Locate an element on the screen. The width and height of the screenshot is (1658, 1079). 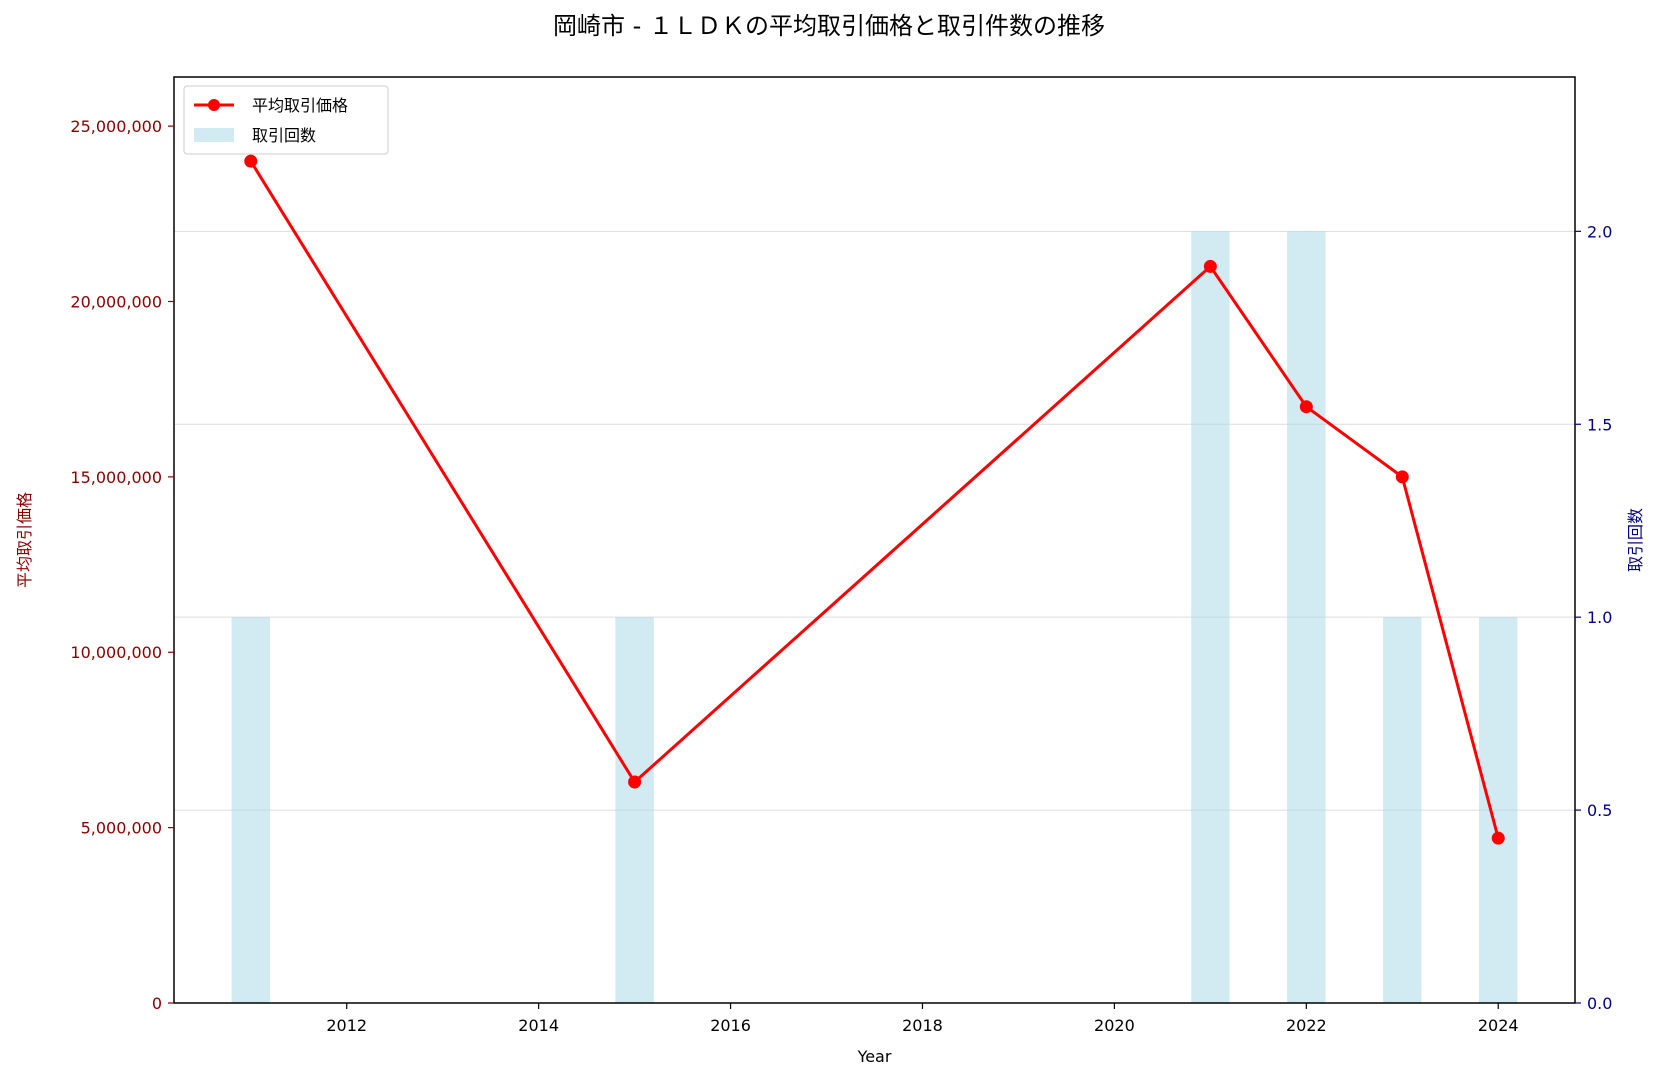
x-tick-label: 2016 is located at coordinates (730, 1025).